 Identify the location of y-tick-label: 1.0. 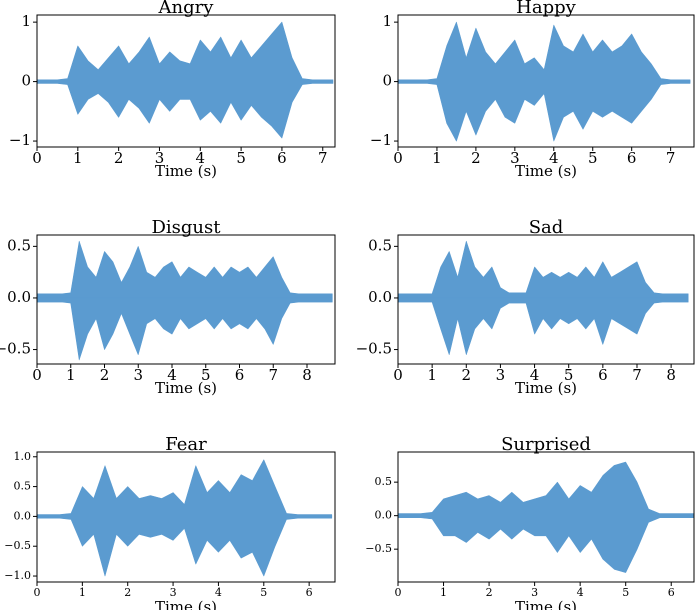
(23, 456).